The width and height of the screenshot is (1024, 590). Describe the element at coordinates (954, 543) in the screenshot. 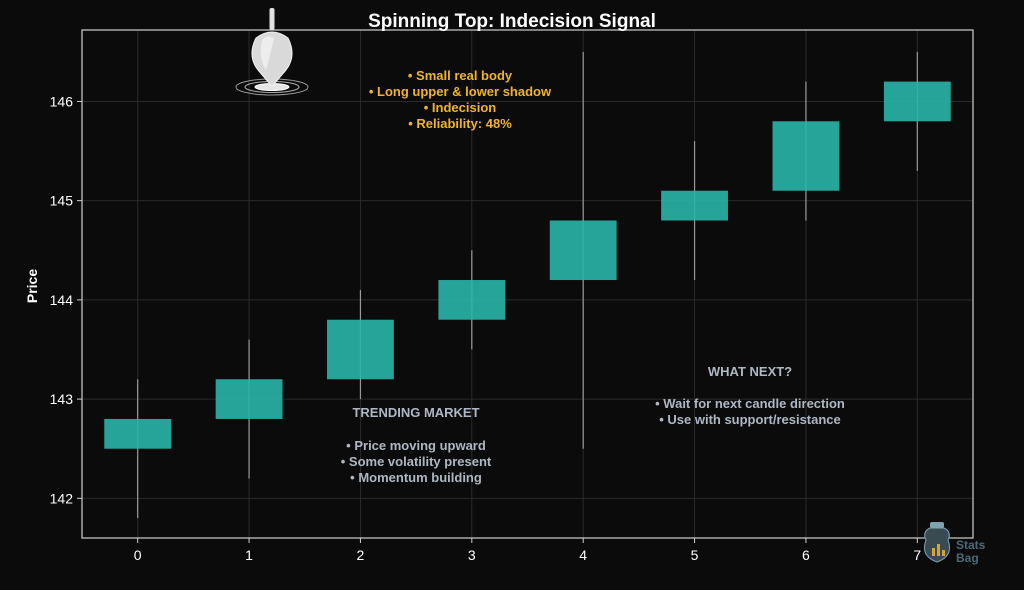

I see `stats-bag-logo: Stats Bag` at that location.